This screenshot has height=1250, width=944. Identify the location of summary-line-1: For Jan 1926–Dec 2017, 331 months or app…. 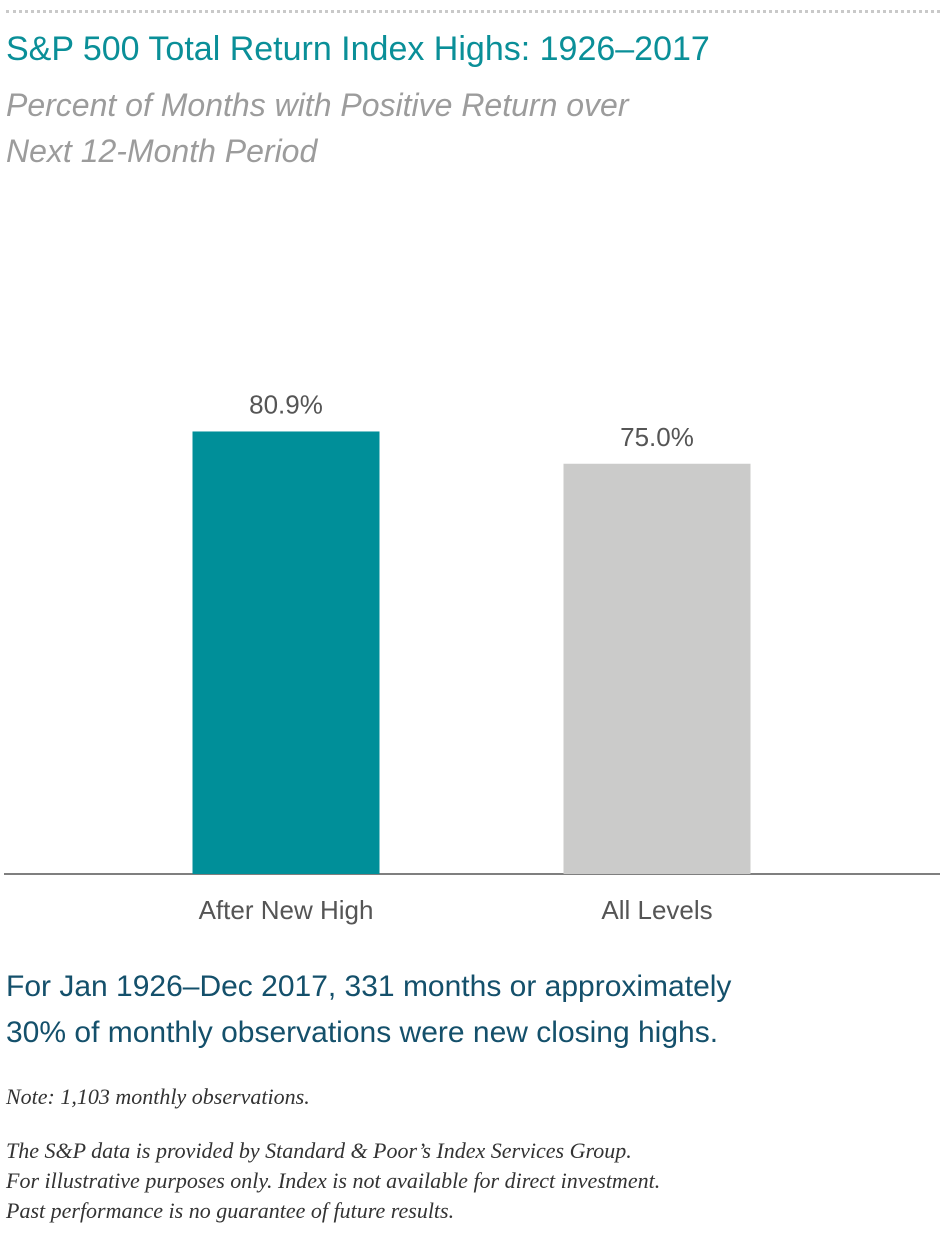
(369, 986).